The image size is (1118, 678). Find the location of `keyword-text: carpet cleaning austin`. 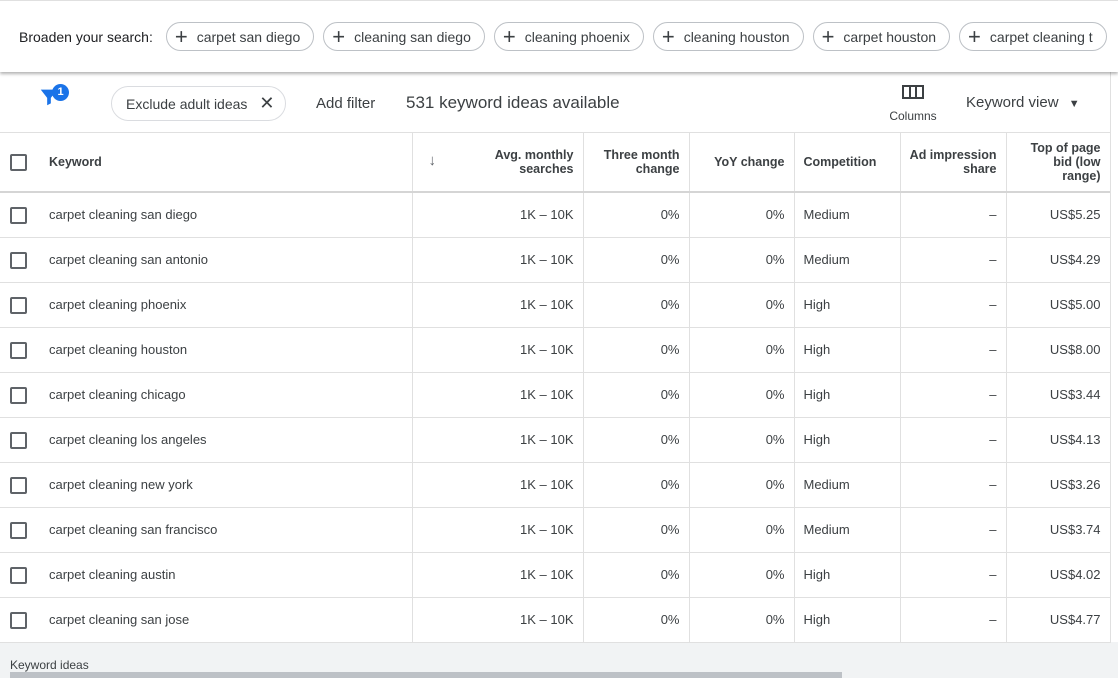

keyword-text: carpet cleaning austin is located at coordinates (112, 574).